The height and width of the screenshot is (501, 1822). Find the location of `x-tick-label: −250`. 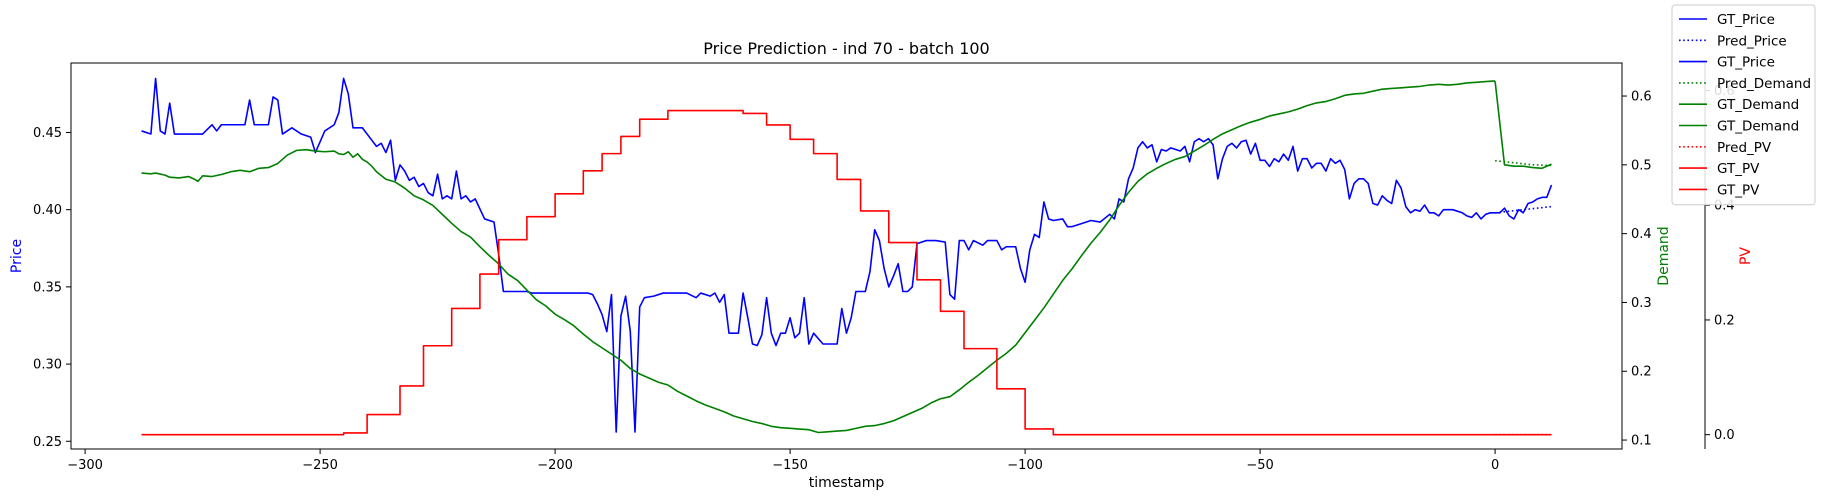

x-tick-label: −250 is located at coordinates (320, 465).